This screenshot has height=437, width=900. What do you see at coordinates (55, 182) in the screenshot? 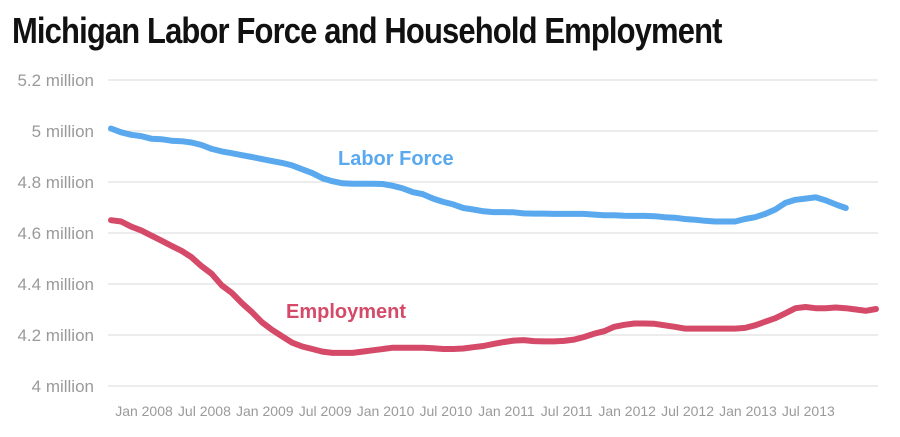
I see `y-tick-label: 4.8 million` at bounding box center [55, 182].